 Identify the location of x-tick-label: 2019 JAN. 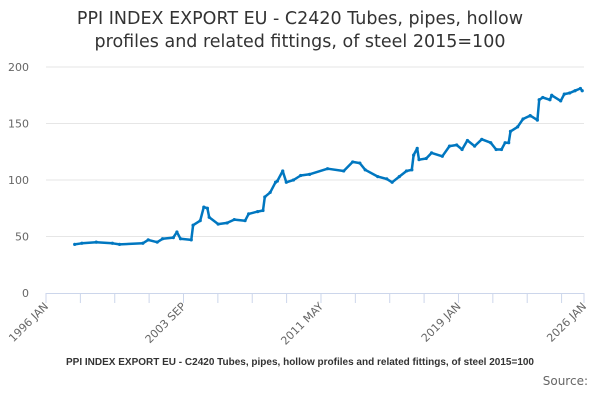
(441, 322).